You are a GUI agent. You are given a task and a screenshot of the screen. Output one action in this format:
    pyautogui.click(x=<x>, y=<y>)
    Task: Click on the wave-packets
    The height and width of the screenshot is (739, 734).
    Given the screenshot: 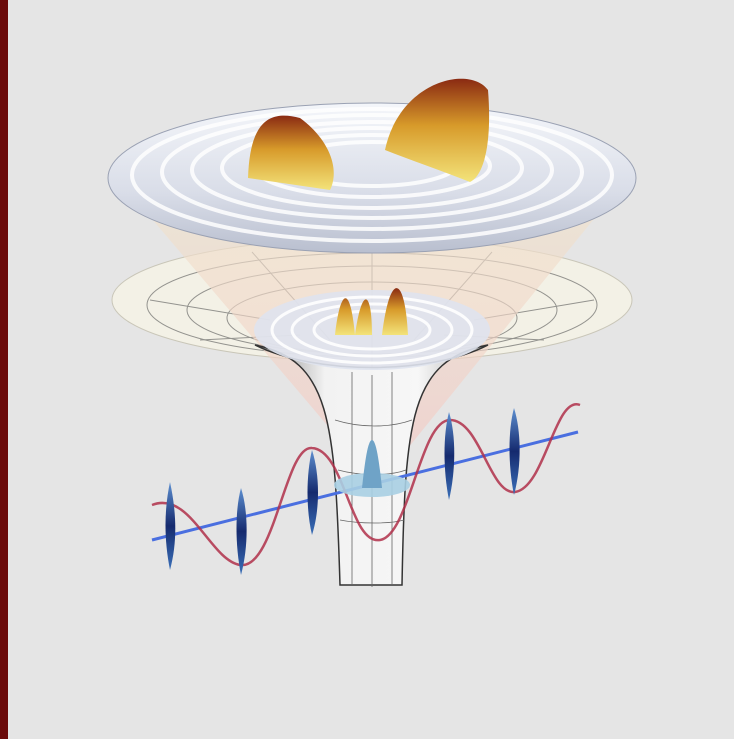 What is the action you would take?
    pyautogui.click(x=342, y=491)
    